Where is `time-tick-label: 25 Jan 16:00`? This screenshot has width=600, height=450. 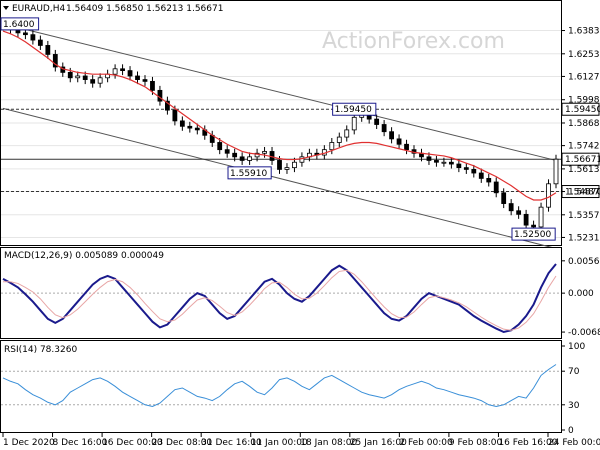
time-tick-label: 25 Jan 16:00 is located at coordinates (378, 443).